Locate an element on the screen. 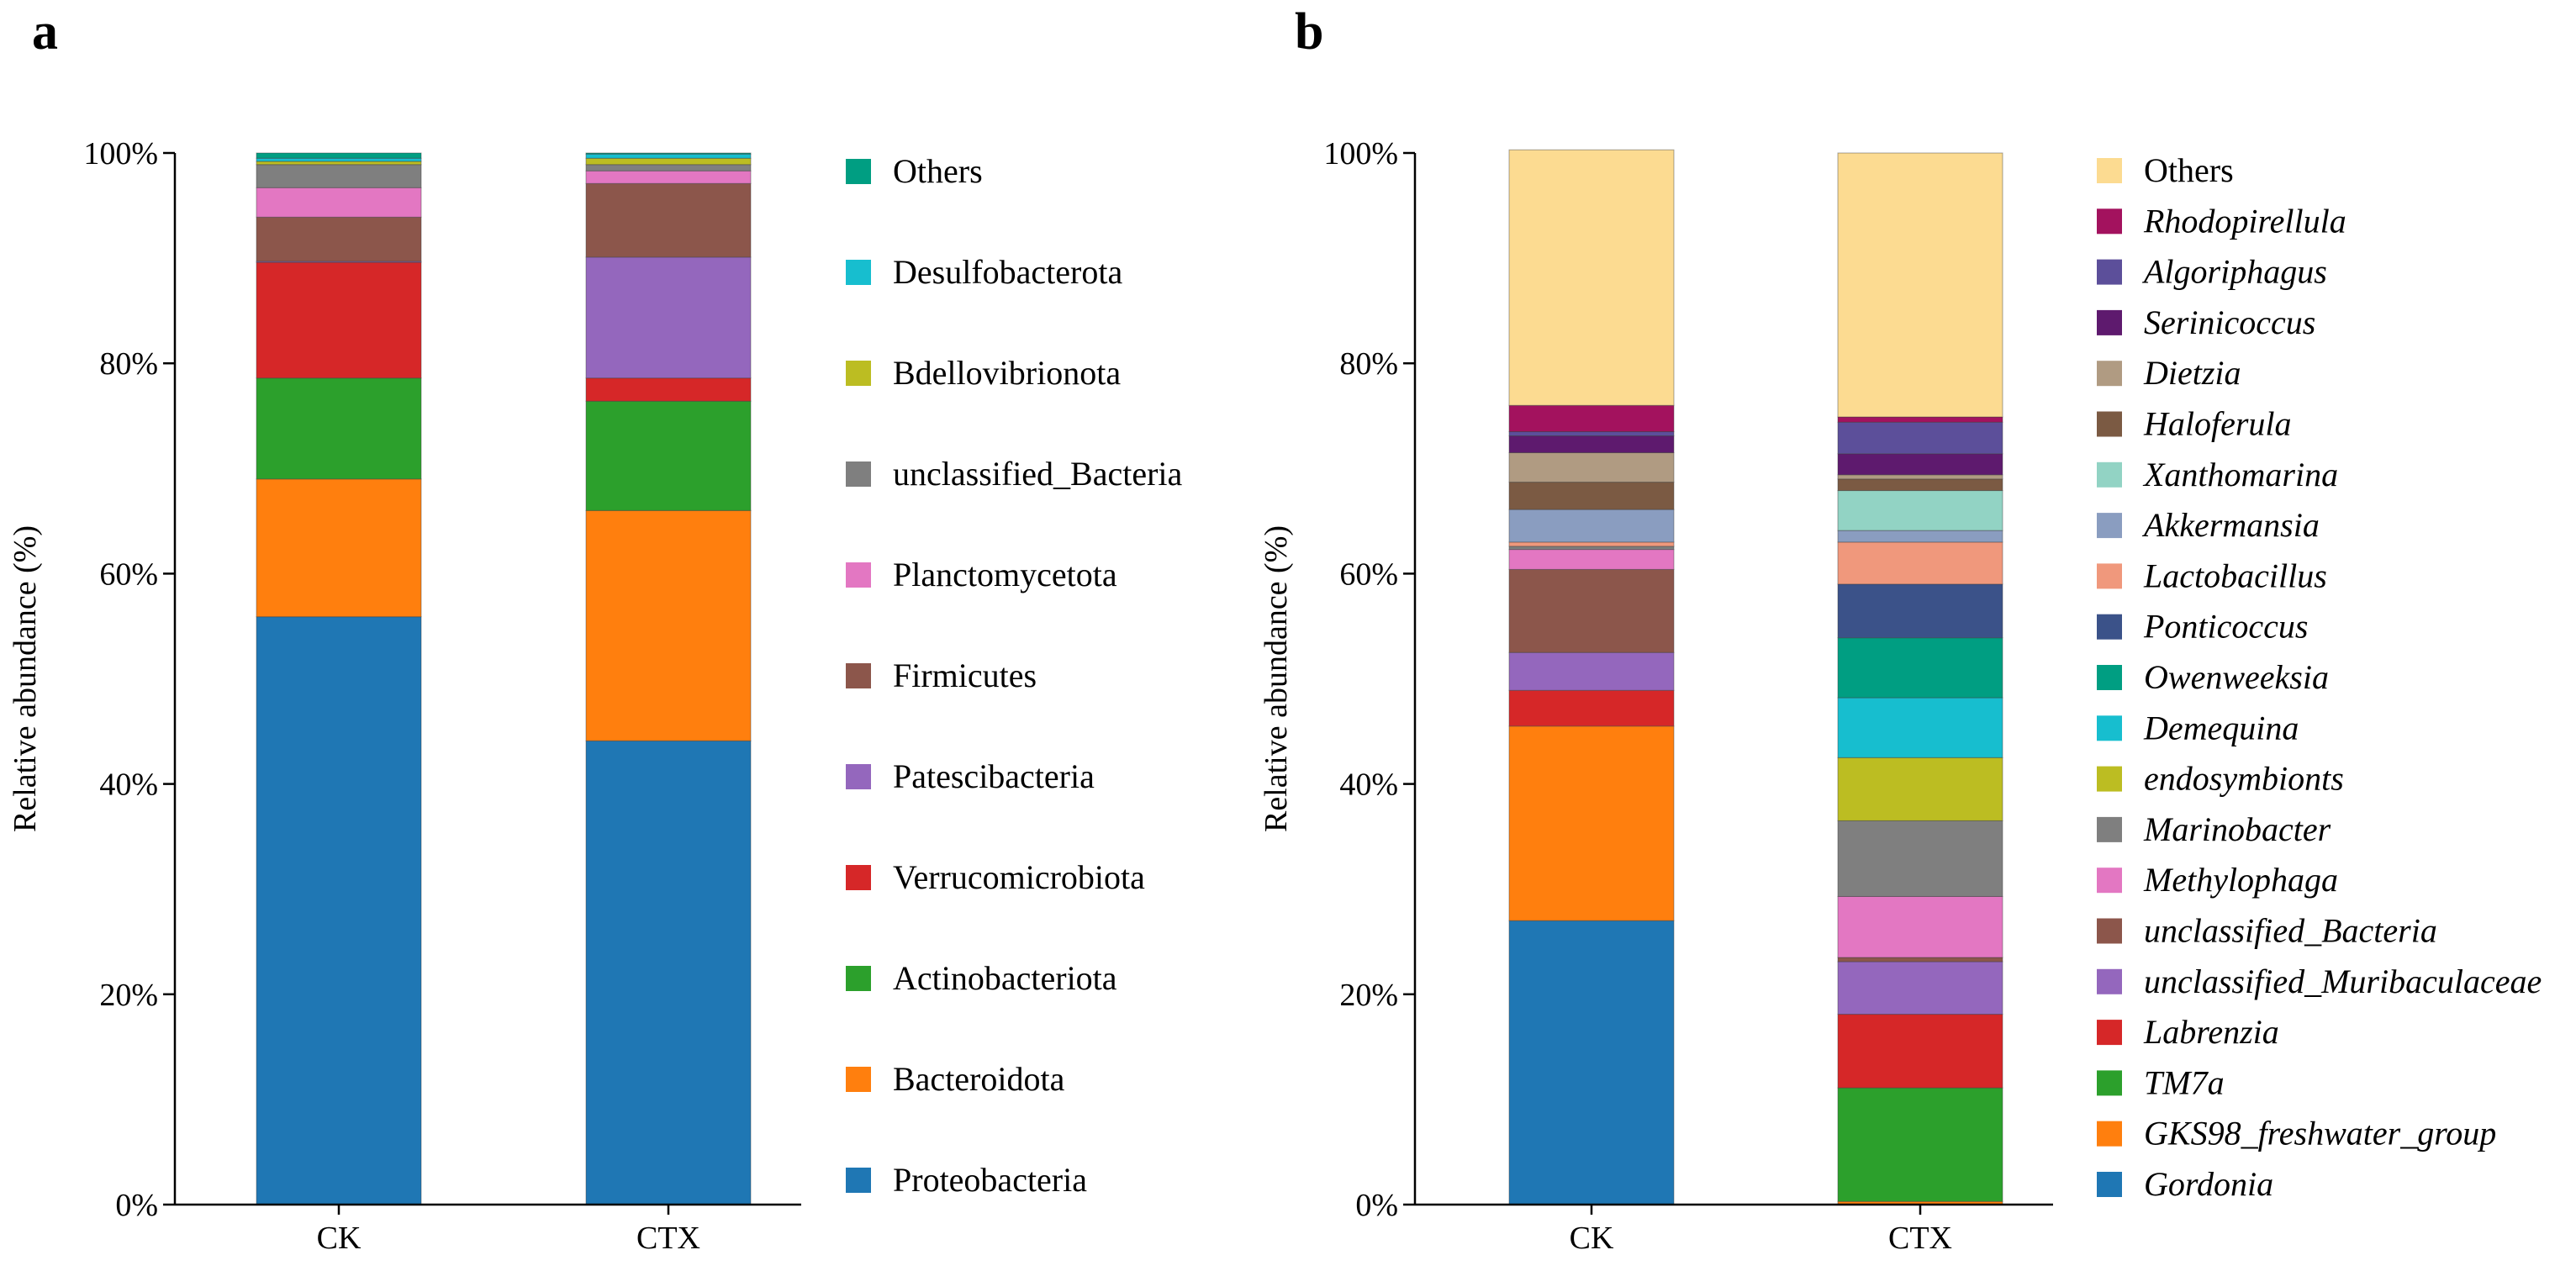 This screenshot has height=1271, width=2576. legend-label-b-0: Gordonia is located at coordinates (2208, 1184).